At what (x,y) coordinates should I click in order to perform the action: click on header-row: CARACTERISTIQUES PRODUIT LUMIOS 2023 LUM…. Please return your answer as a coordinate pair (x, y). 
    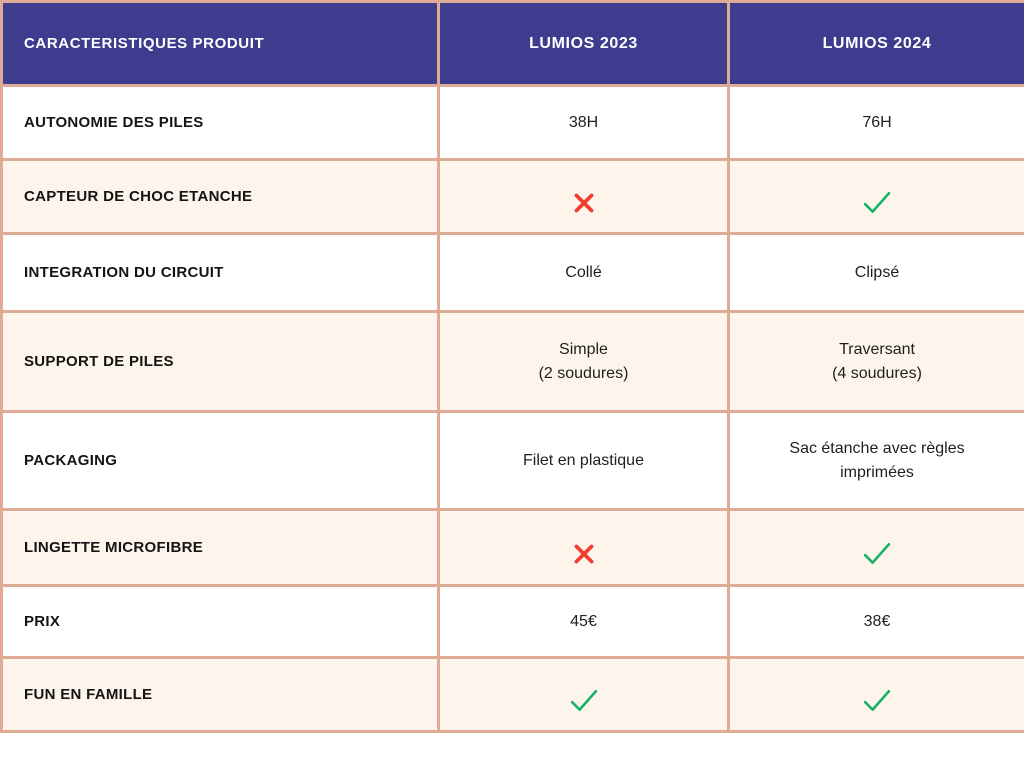
    Looking at the image, I should click on (512, 43).